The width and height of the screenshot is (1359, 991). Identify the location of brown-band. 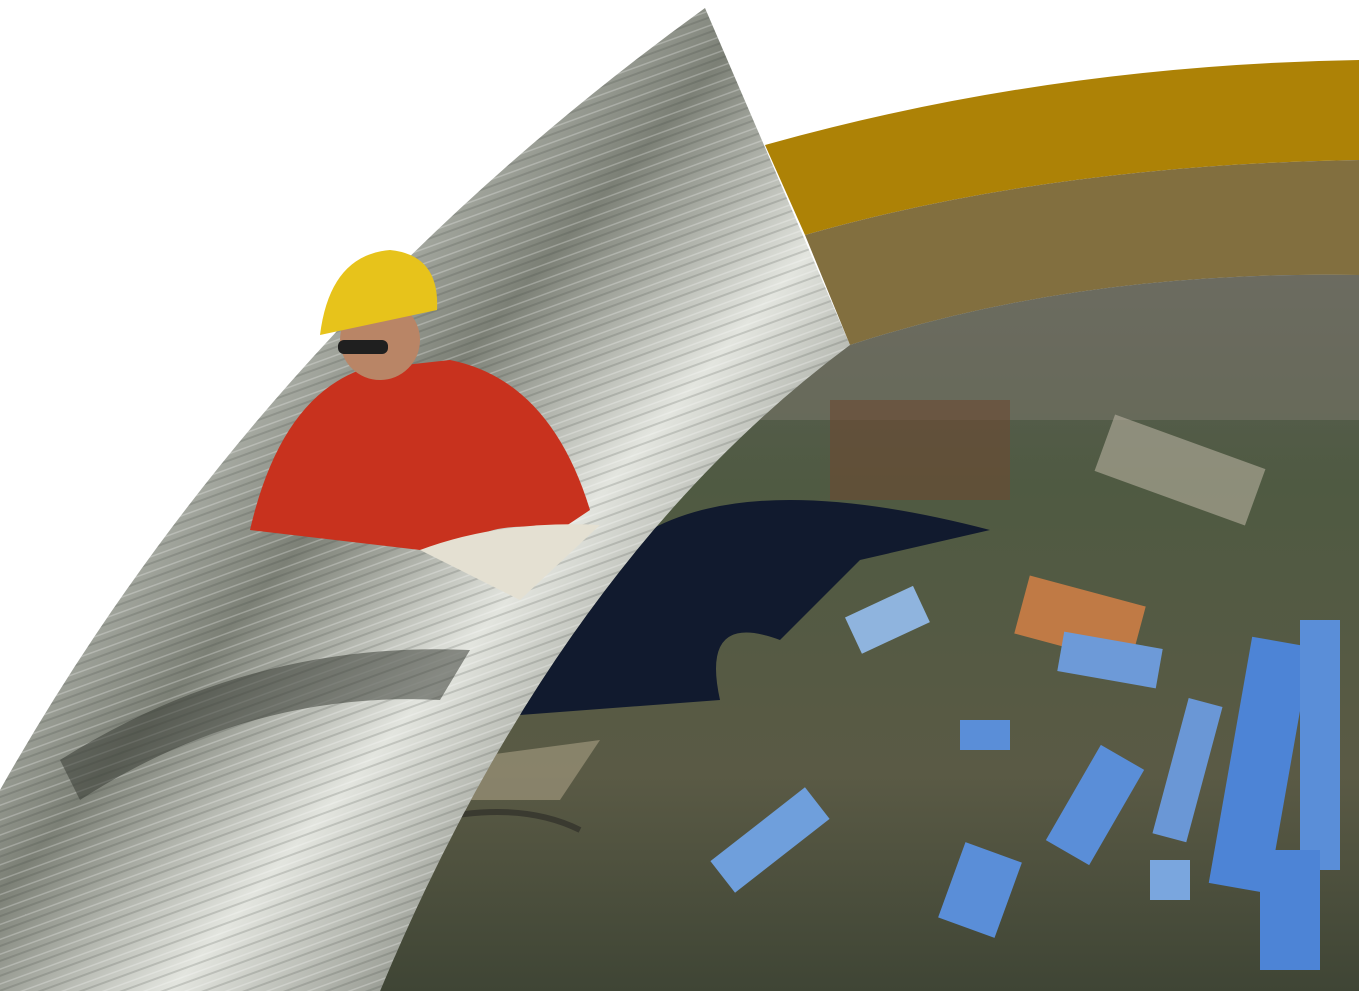
(1082, 252).